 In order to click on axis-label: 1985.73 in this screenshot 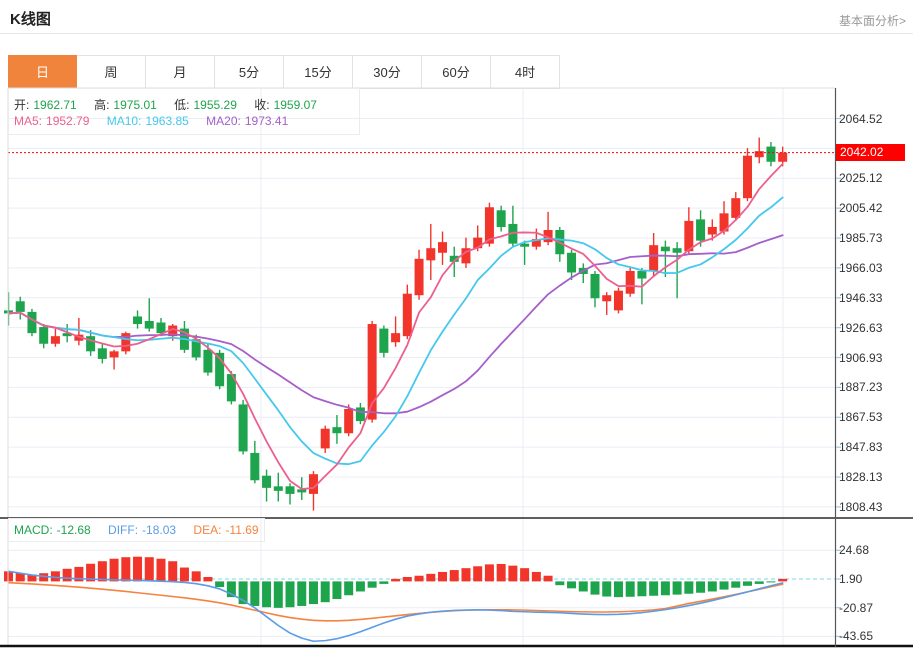, I will do `click(861, 237)`.